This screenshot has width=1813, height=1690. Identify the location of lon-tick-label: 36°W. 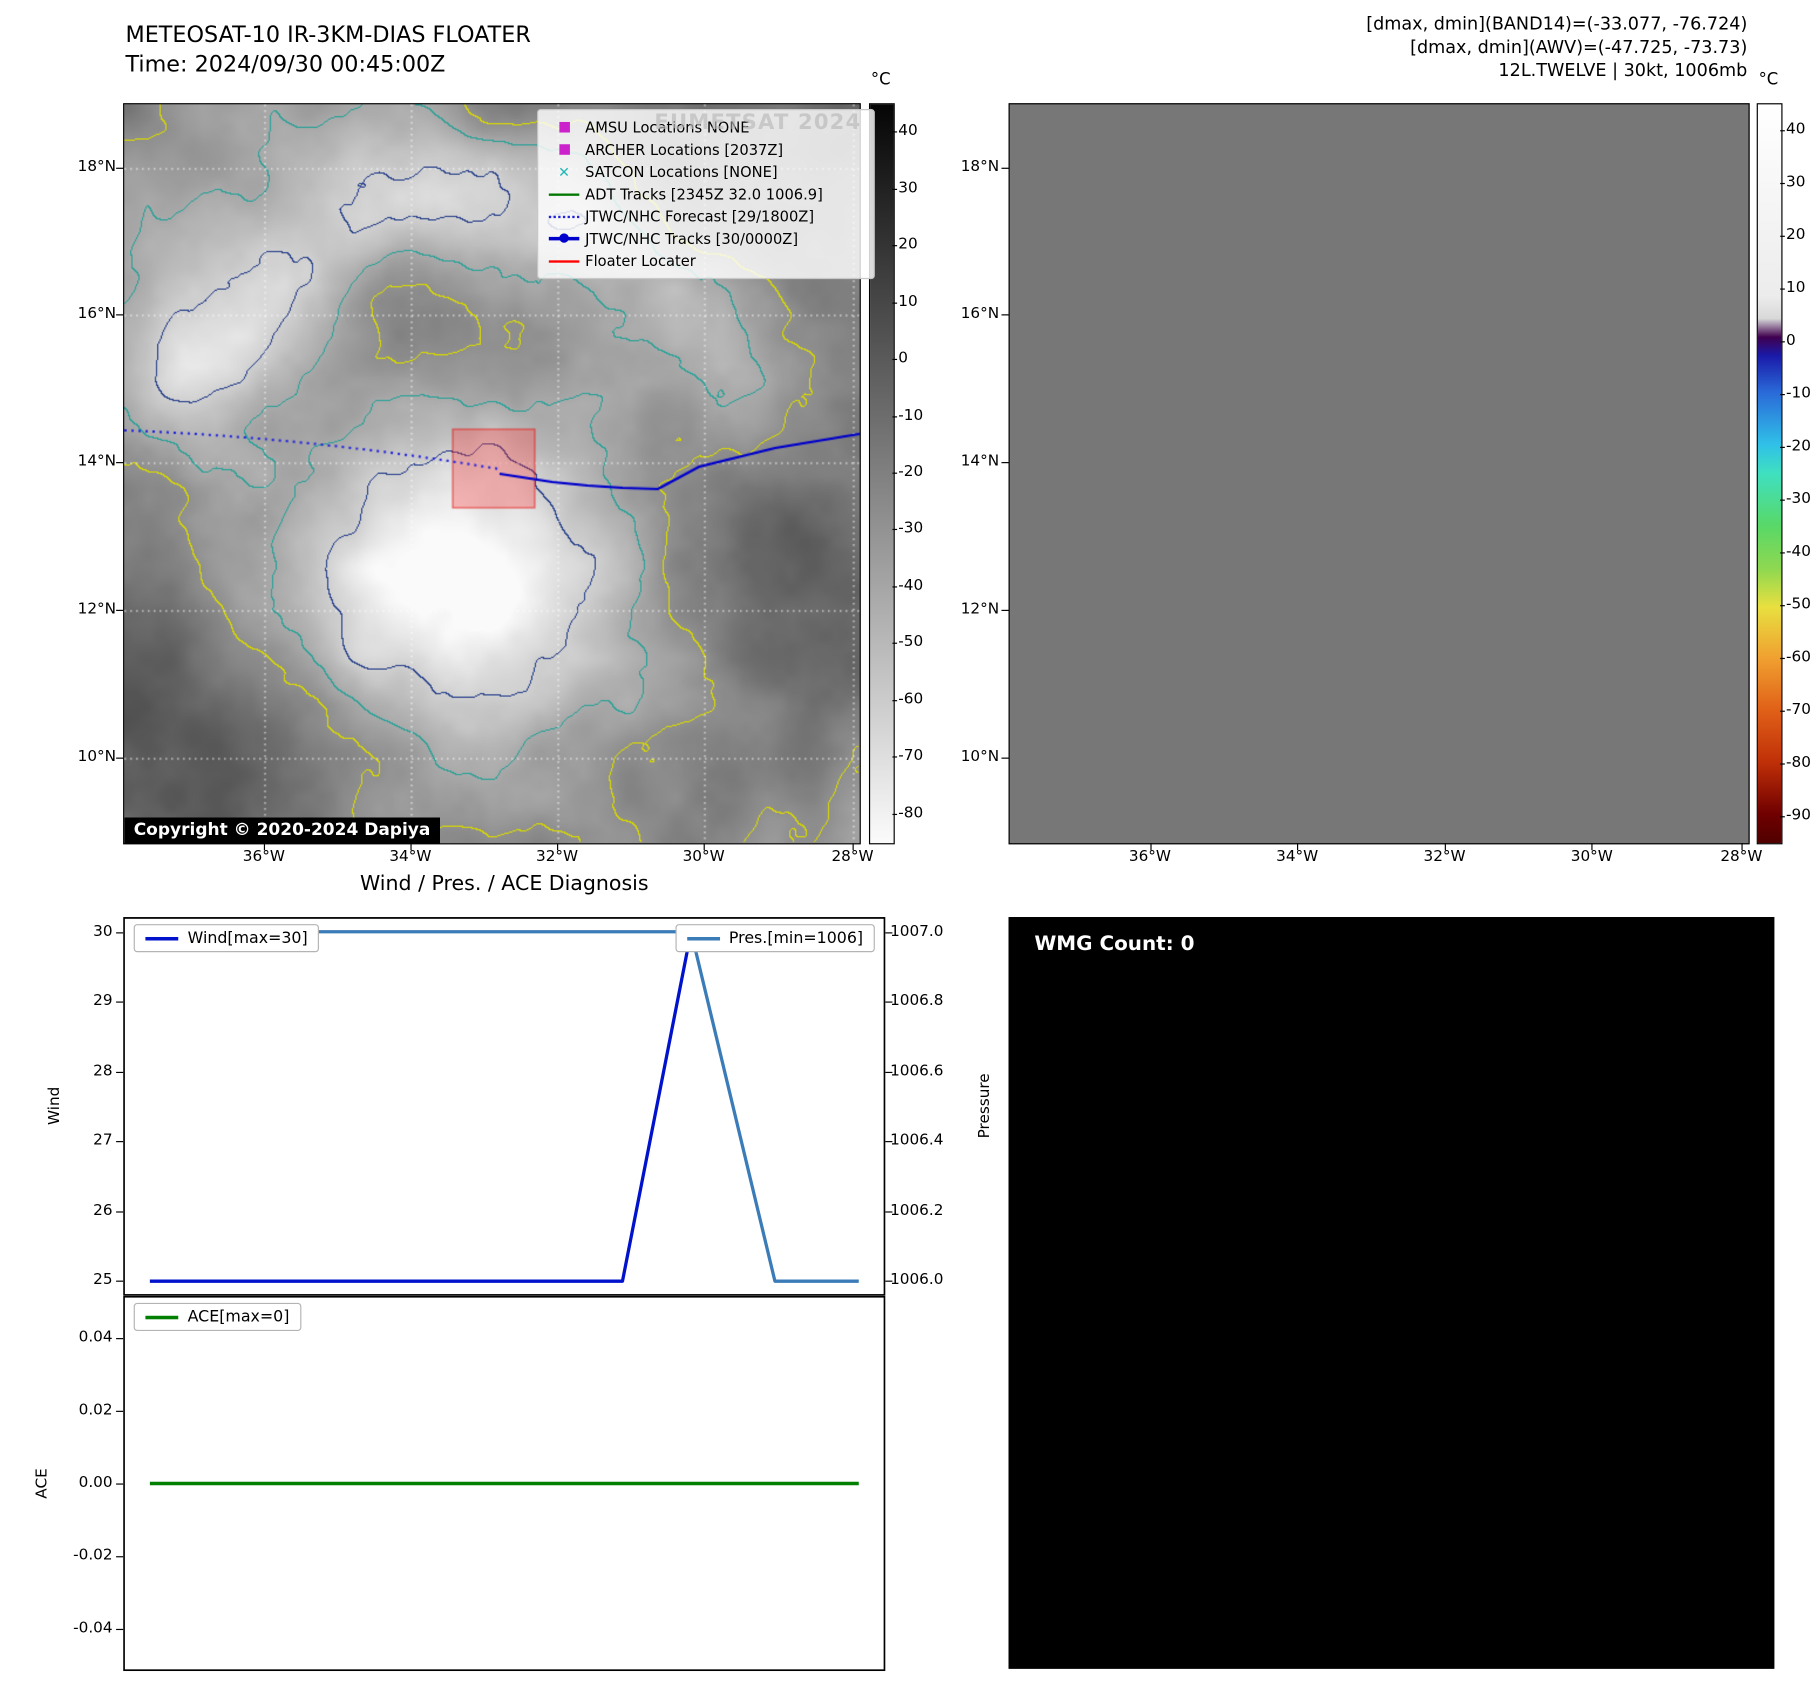
(263, 856).